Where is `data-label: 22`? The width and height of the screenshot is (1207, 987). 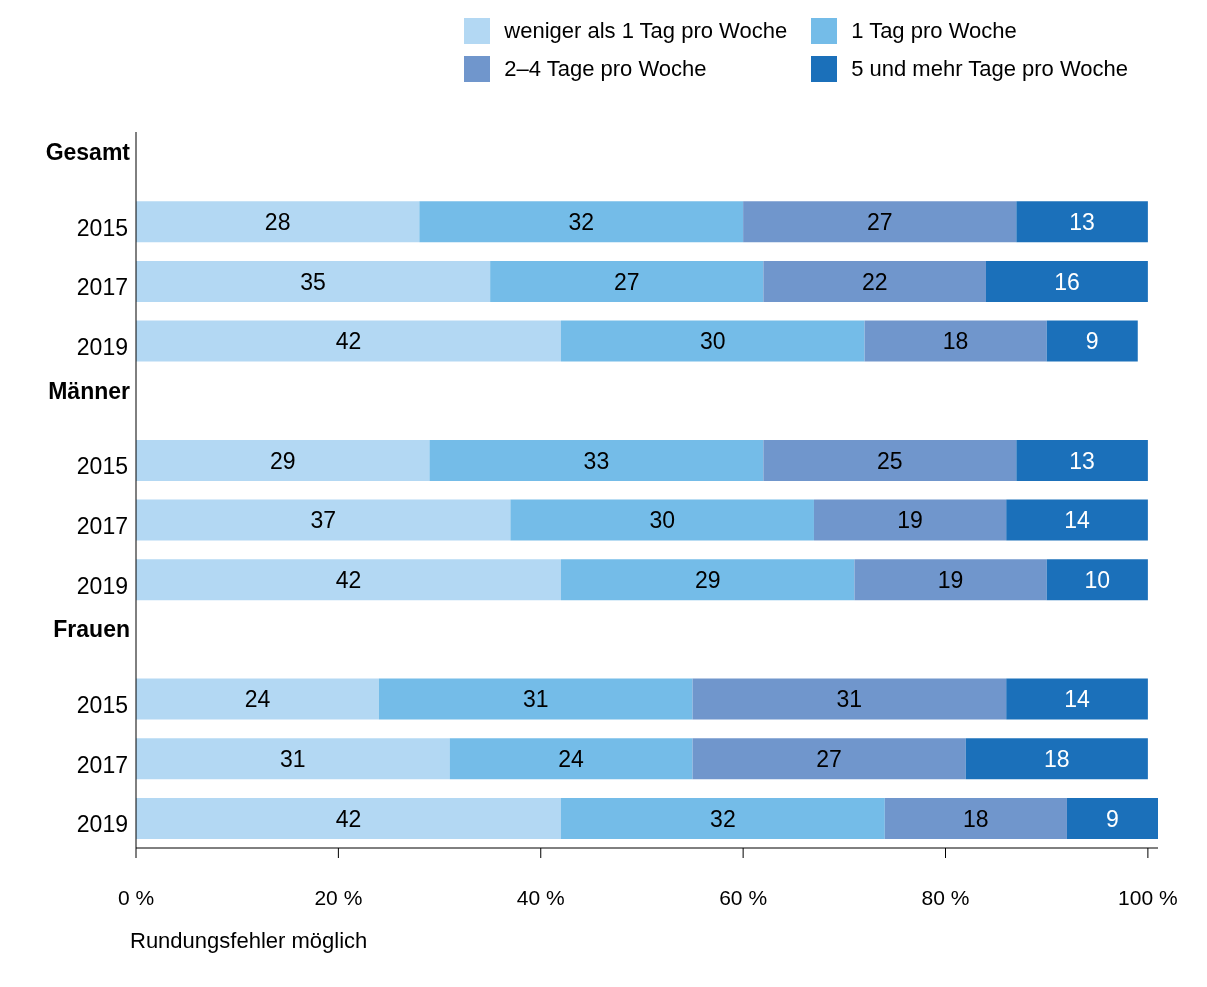
data-label: 22 is located at coordinates (874, 281).